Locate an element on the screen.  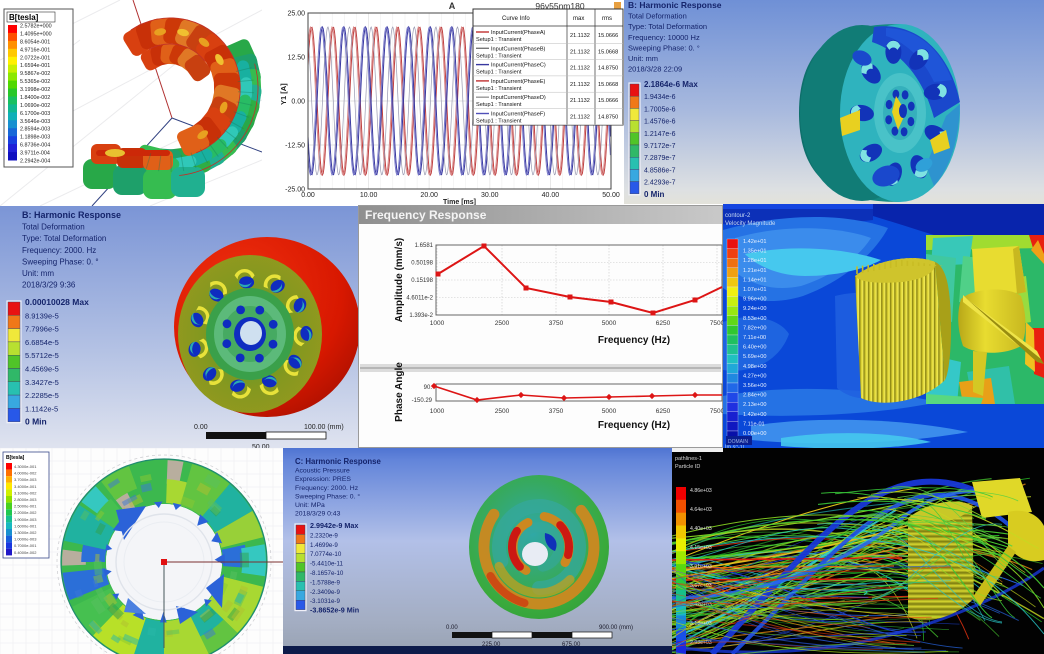
svg-text: Frequency: 10000 Hz is located at coordinates (664, 37).